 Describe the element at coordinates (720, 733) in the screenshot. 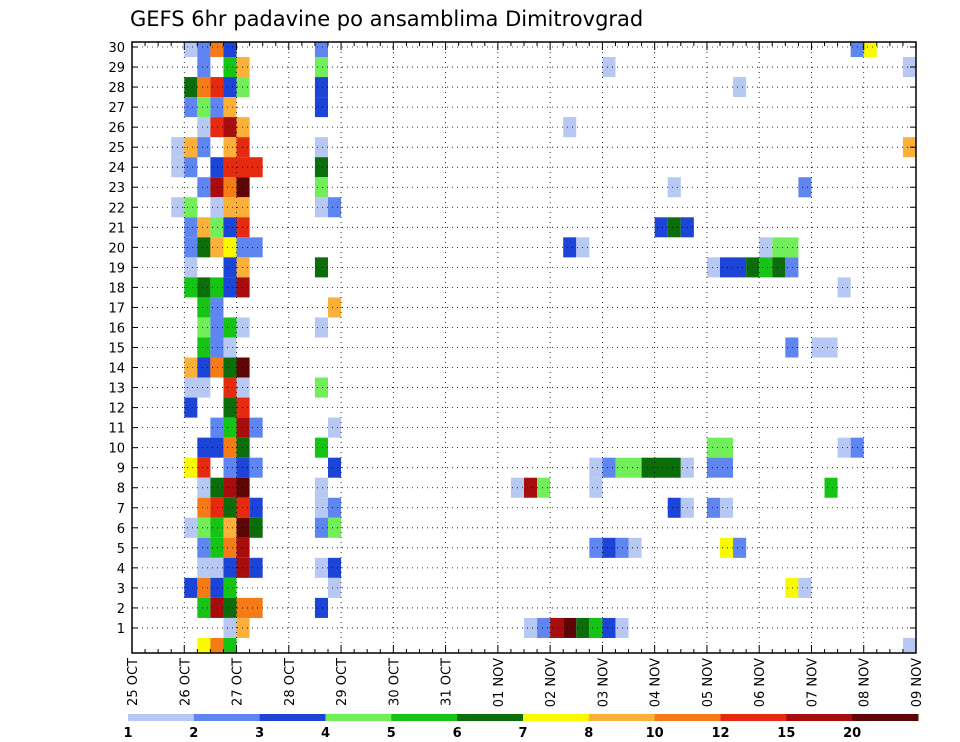

I see `legend-label: 12` at that location.